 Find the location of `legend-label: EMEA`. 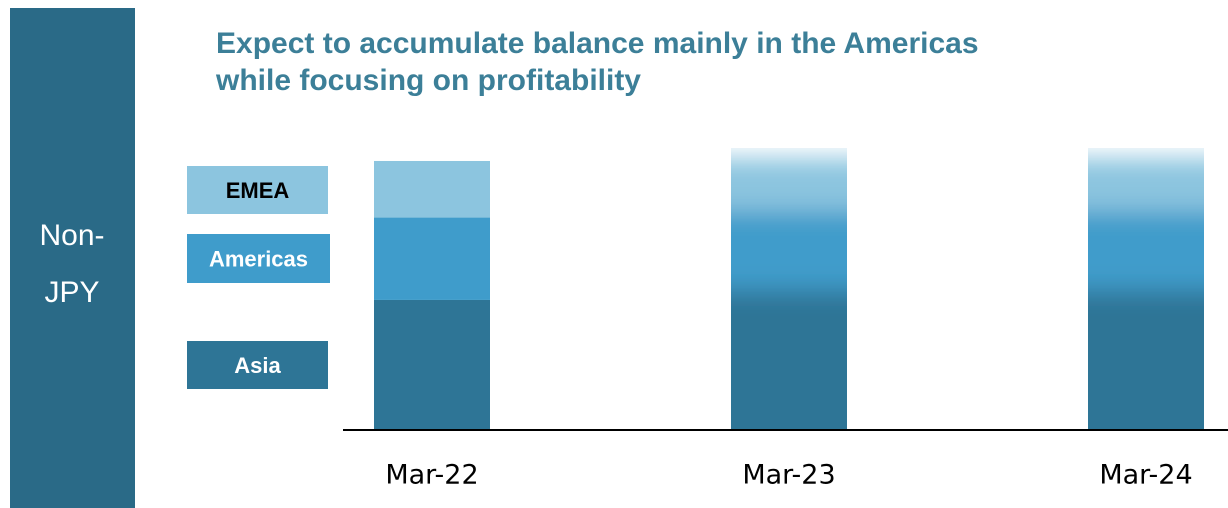

legend-label: EMEA is located at coordinates (258, 190).